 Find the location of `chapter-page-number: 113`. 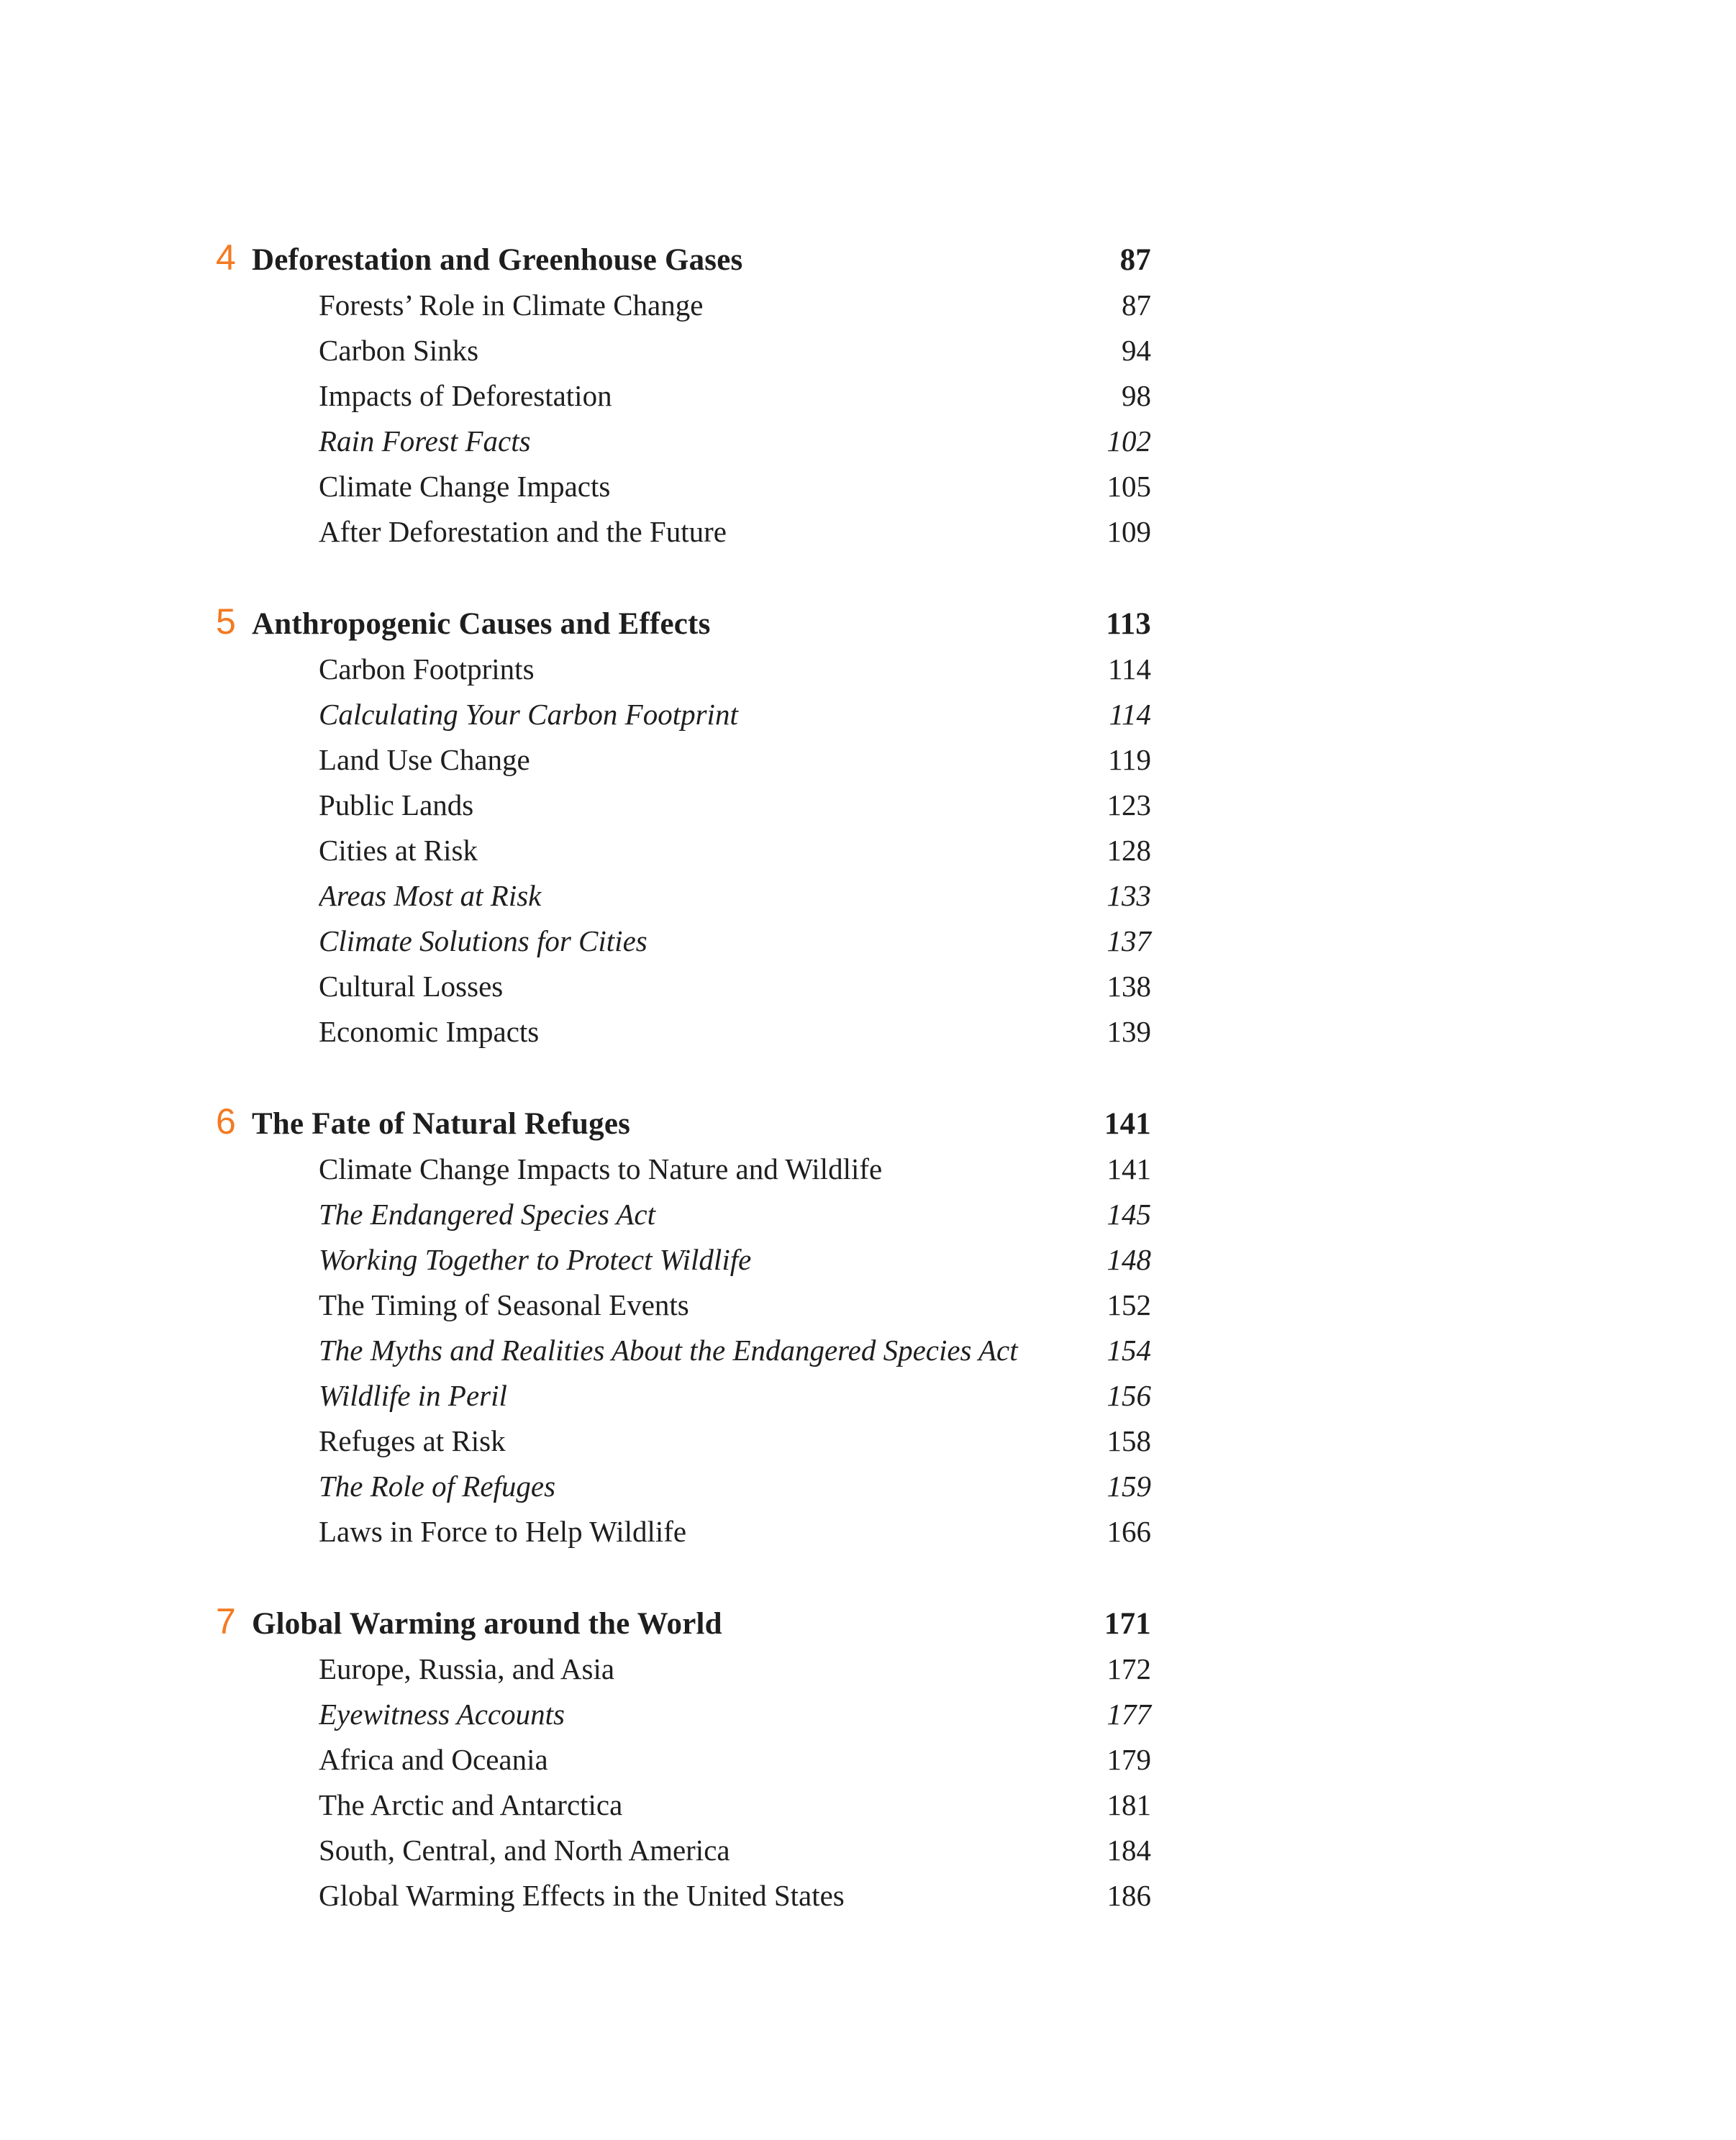

chapter-page-number: 113 is located at coordinates (1128, 624).